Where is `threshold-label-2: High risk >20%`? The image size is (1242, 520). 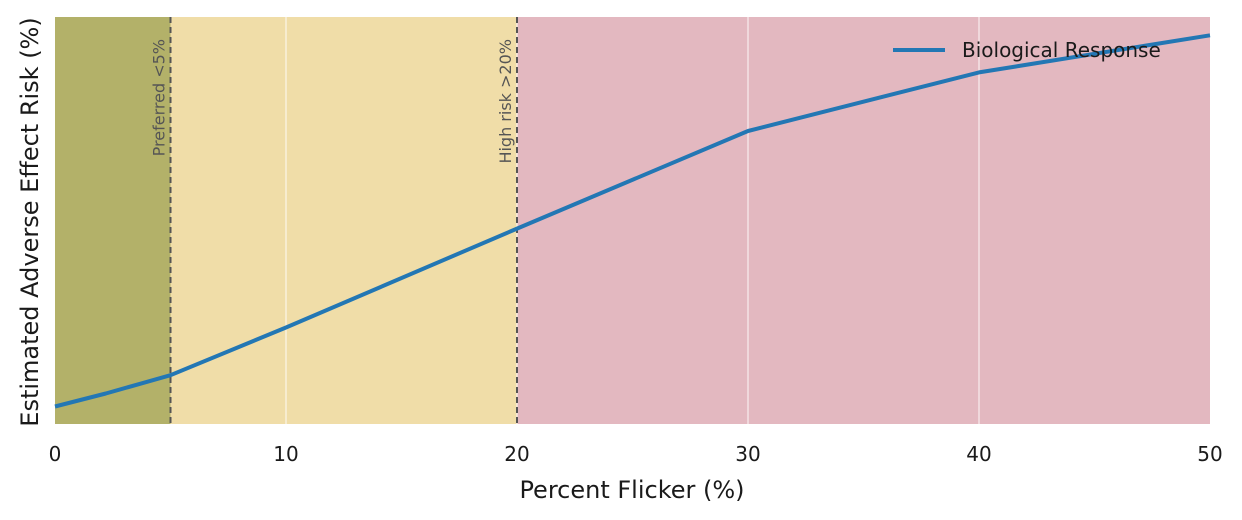
threshold-label-2: High risk >20% is located at coordinates (505, 101).